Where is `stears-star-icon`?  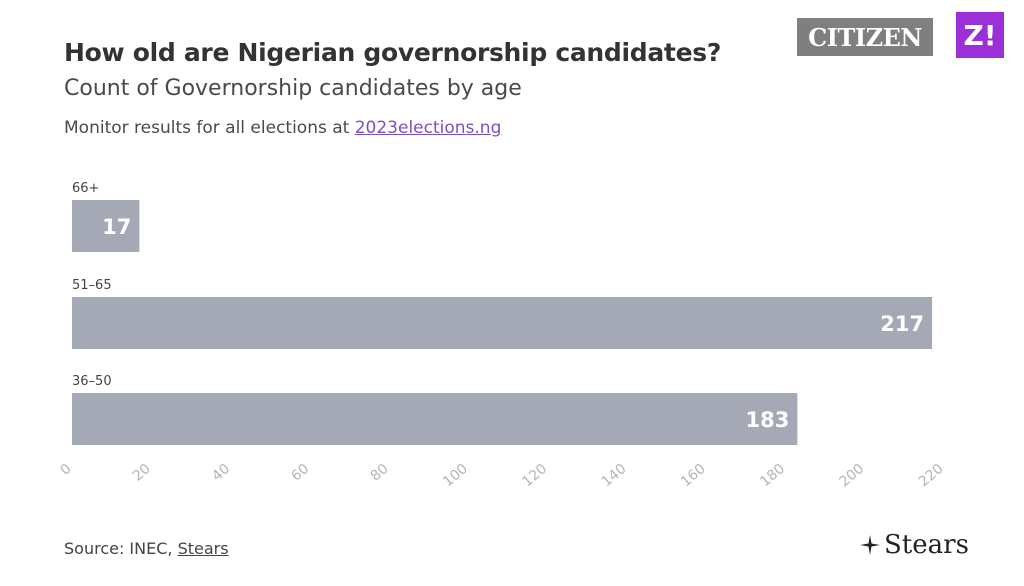 stears-star-icon is located at coordinates (870, 545).